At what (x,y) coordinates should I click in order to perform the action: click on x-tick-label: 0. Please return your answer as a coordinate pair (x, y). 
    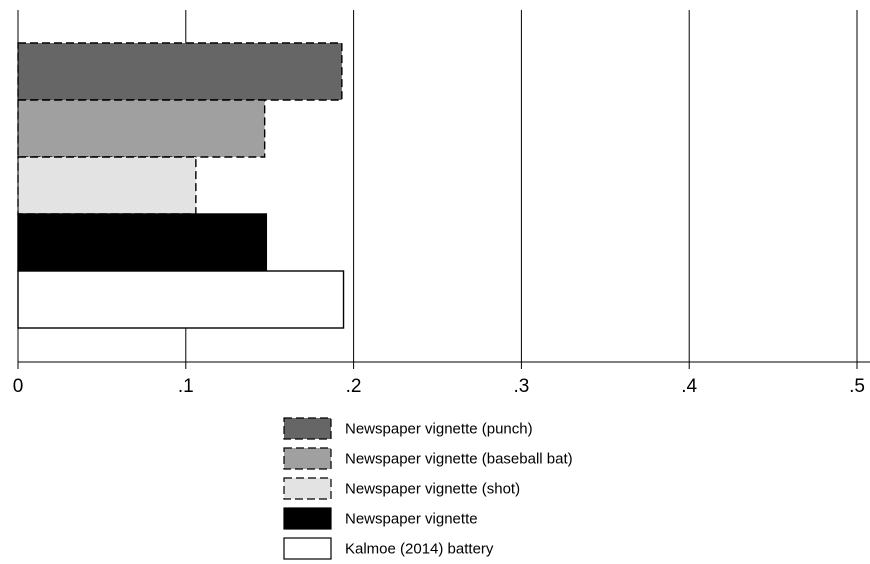
    Looking at the image, I should click on (18, 386).